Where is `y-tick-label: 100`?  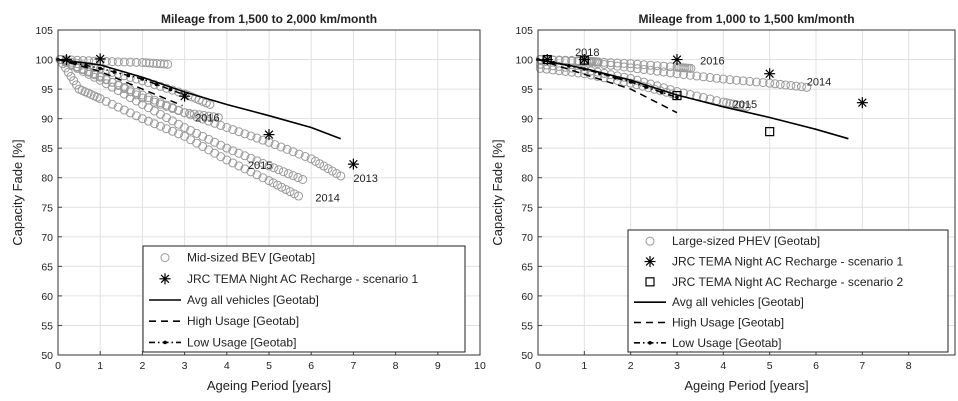 y-tick-label: 100 is located at coordinates (44, 61).